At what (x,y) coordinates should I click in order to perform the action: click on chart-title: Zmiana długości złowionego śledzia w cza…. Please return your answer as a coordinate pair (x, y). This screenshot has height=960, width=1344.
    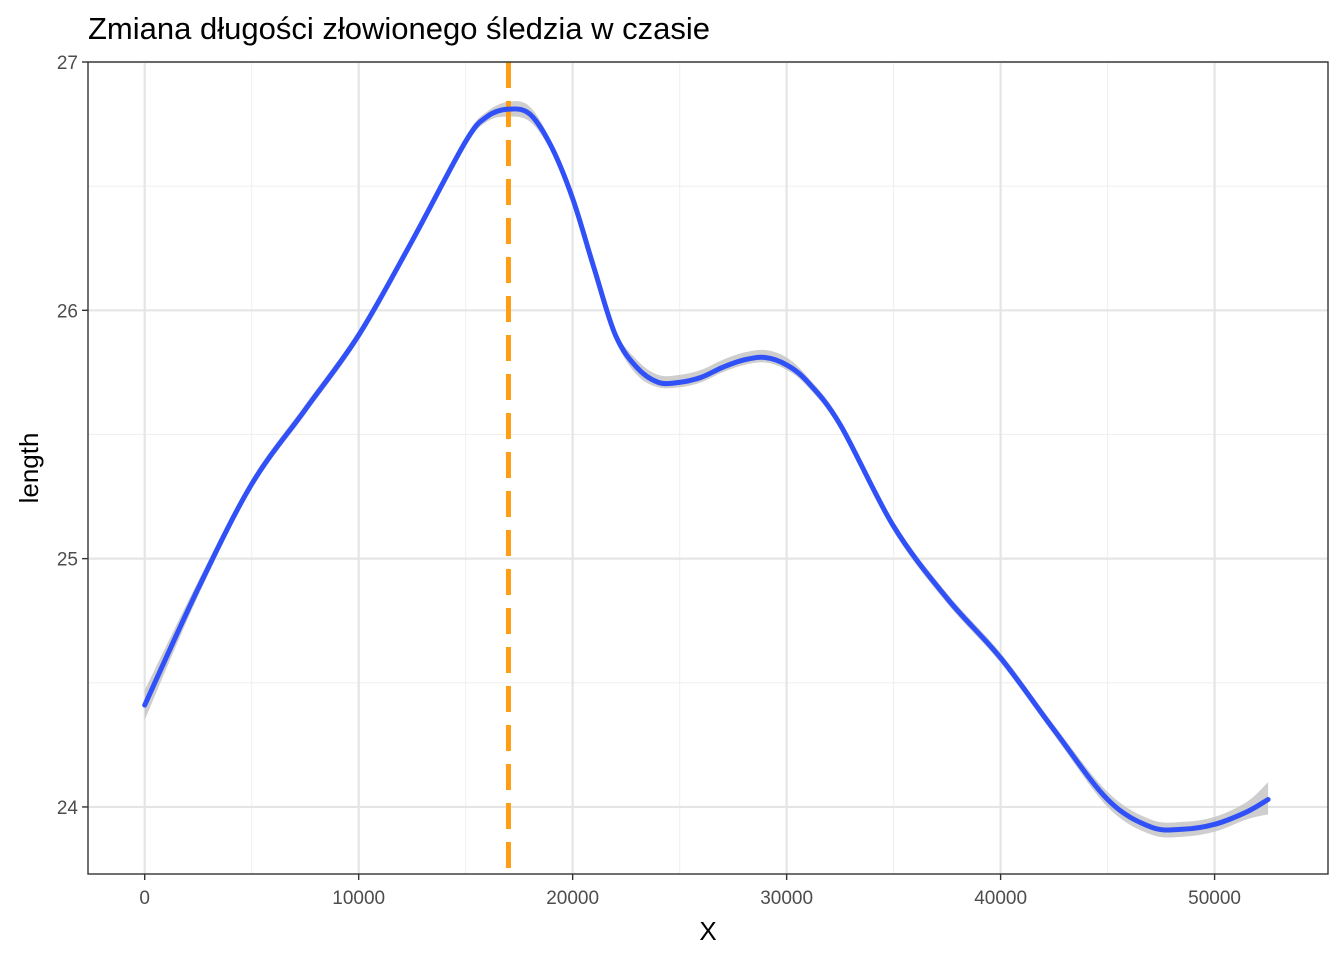
    Looking at the image, I should click on (399, 28).